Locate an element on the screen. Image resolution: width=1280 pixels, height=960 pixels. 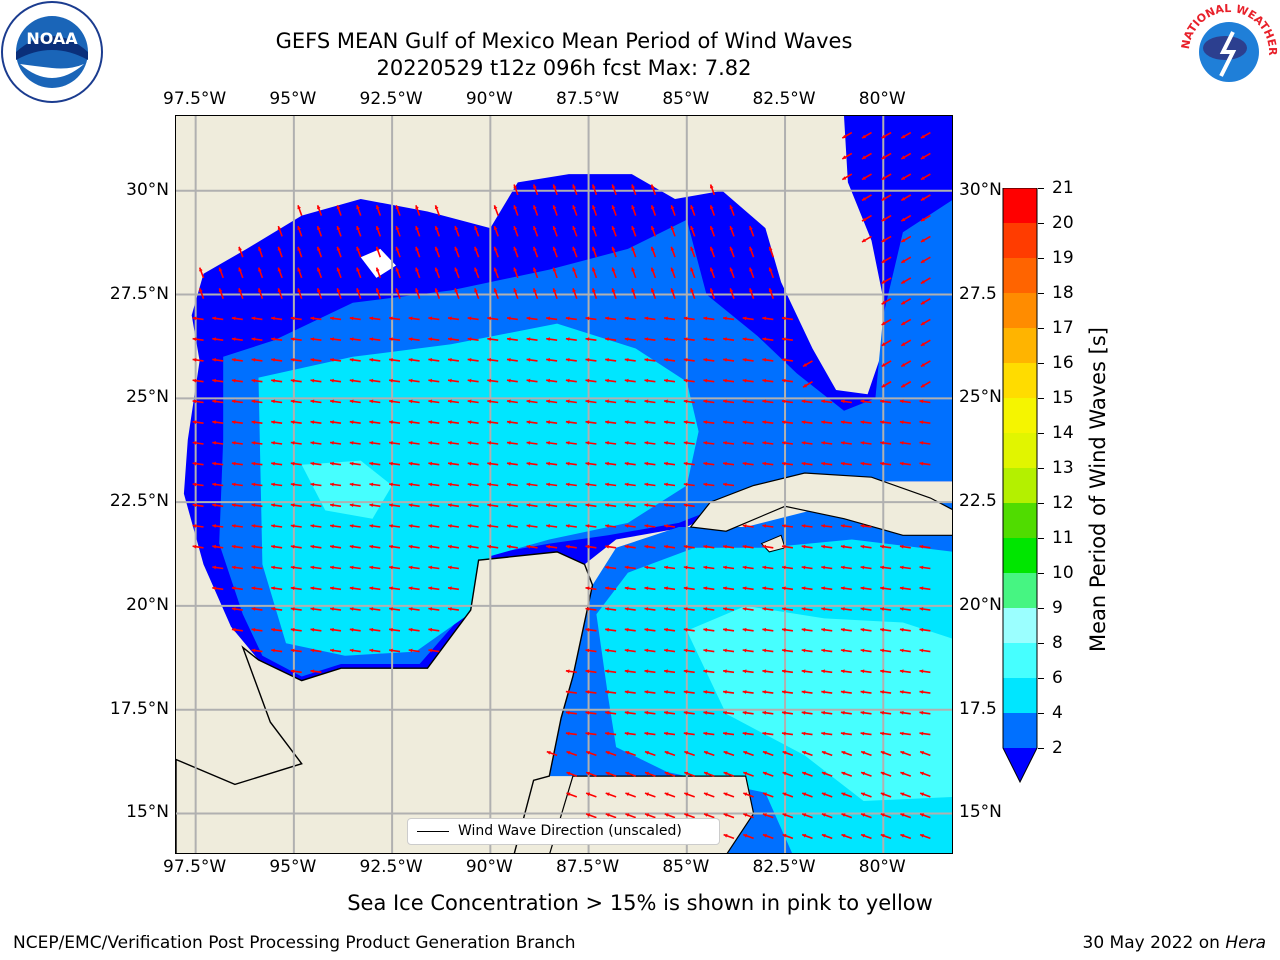
right-tick-label: 17.5 is located at coordinates (978, 708).